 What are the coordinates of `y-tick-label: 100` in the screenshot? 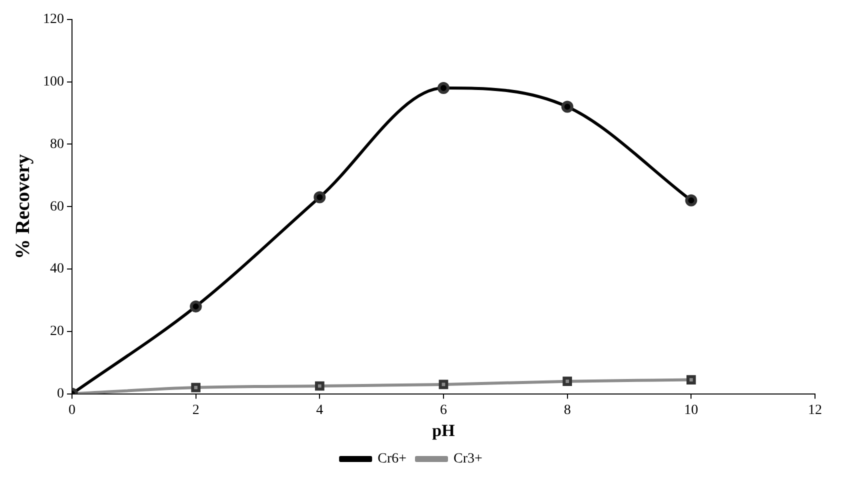 It's located at (53, 82).